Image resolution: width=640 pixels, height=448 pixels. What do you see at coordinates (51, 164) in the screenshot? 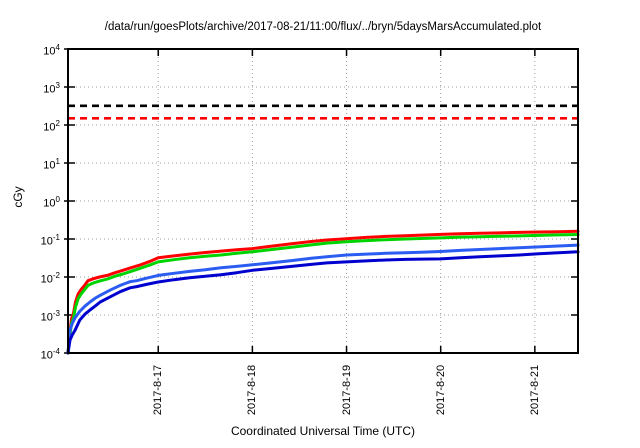
I see `y-tick-label: 10¹` at bounding box center [51, 164].